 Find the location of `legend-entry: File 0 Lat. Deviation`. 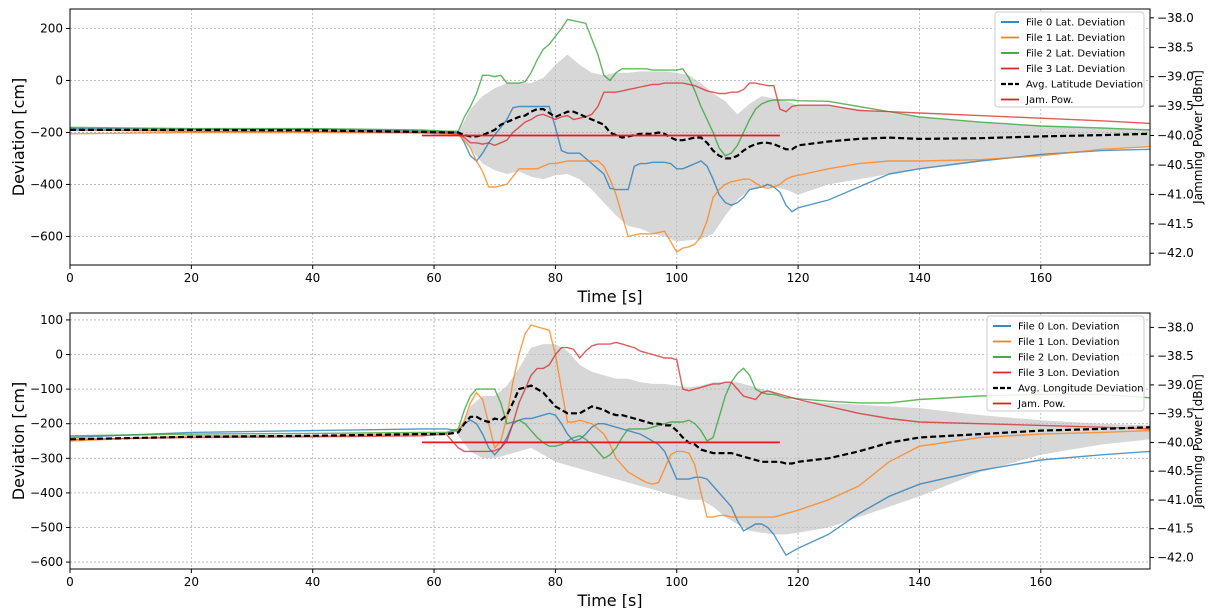

legend-entry: File 0 Lat. Deviation is located at coordinates (1075, 23).